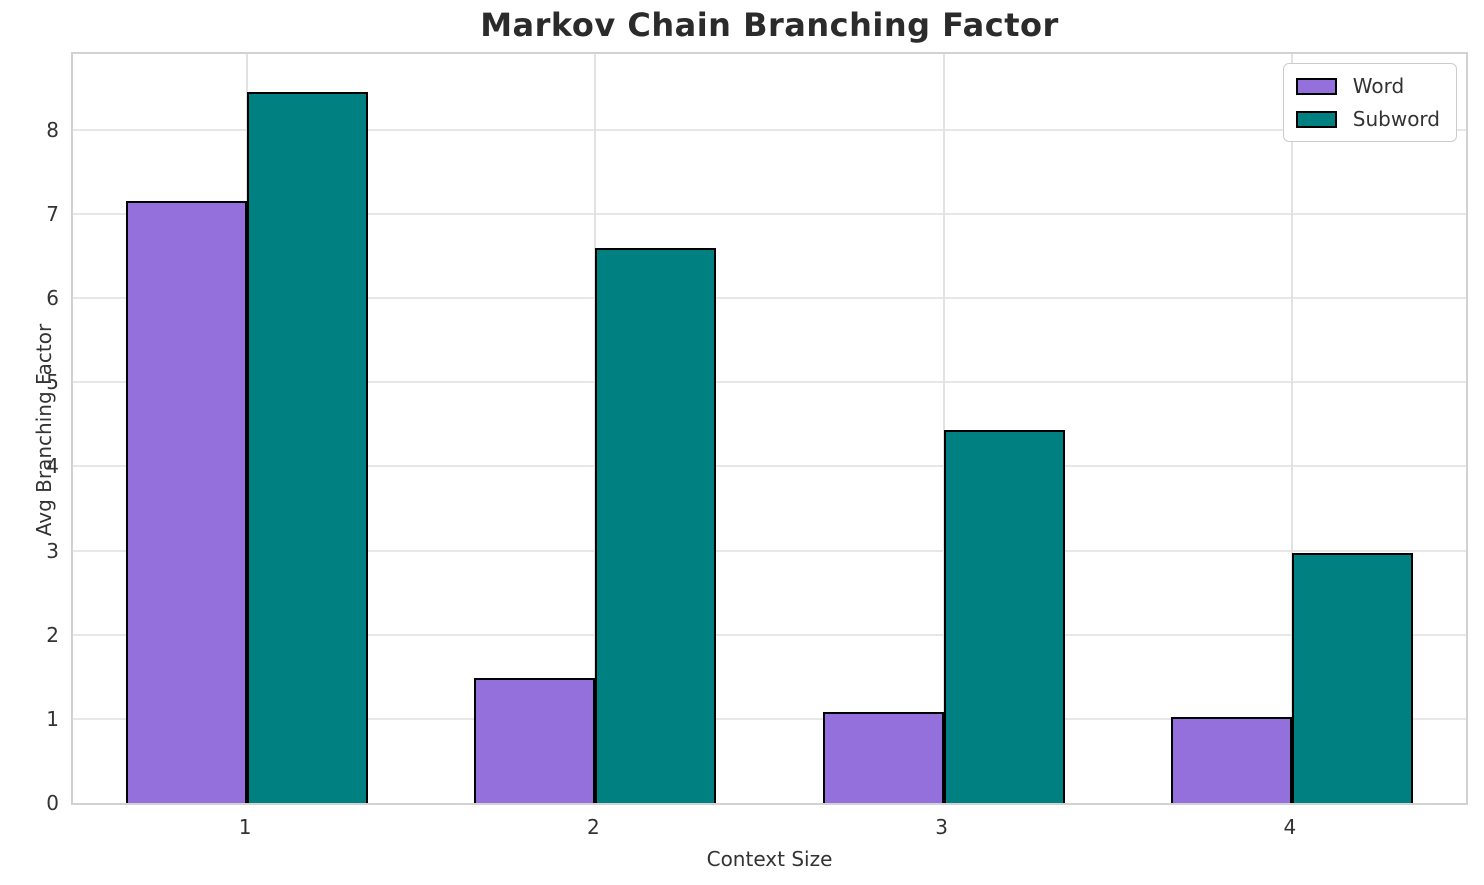 This screenshot has width=1484, height=885. What do you see at coordinates (593, 827) in the screenshot?
I see `x-tick-label-2: 2` at bounding box center [593, 827].